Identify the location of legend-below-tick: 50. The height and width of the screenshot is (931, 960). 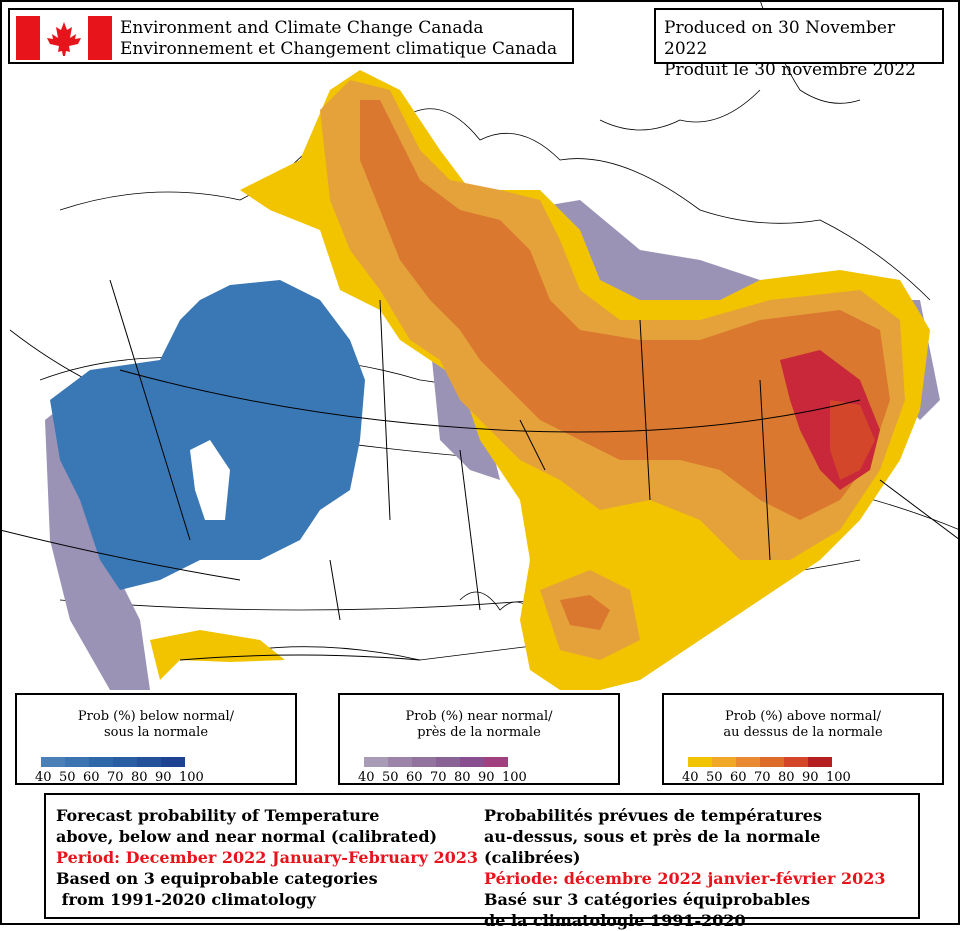
(67, 777).